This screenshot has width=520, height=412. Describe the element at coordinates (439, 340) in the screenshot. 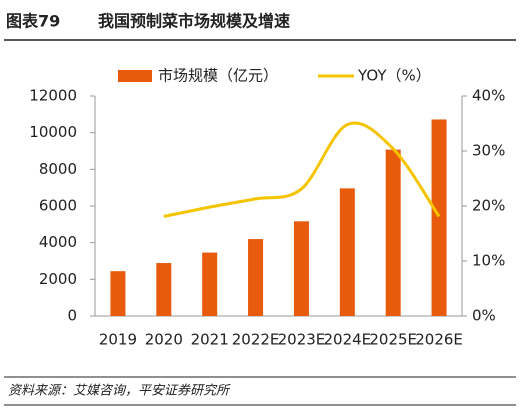

I see `x-tick-label: 2026E` at that location.